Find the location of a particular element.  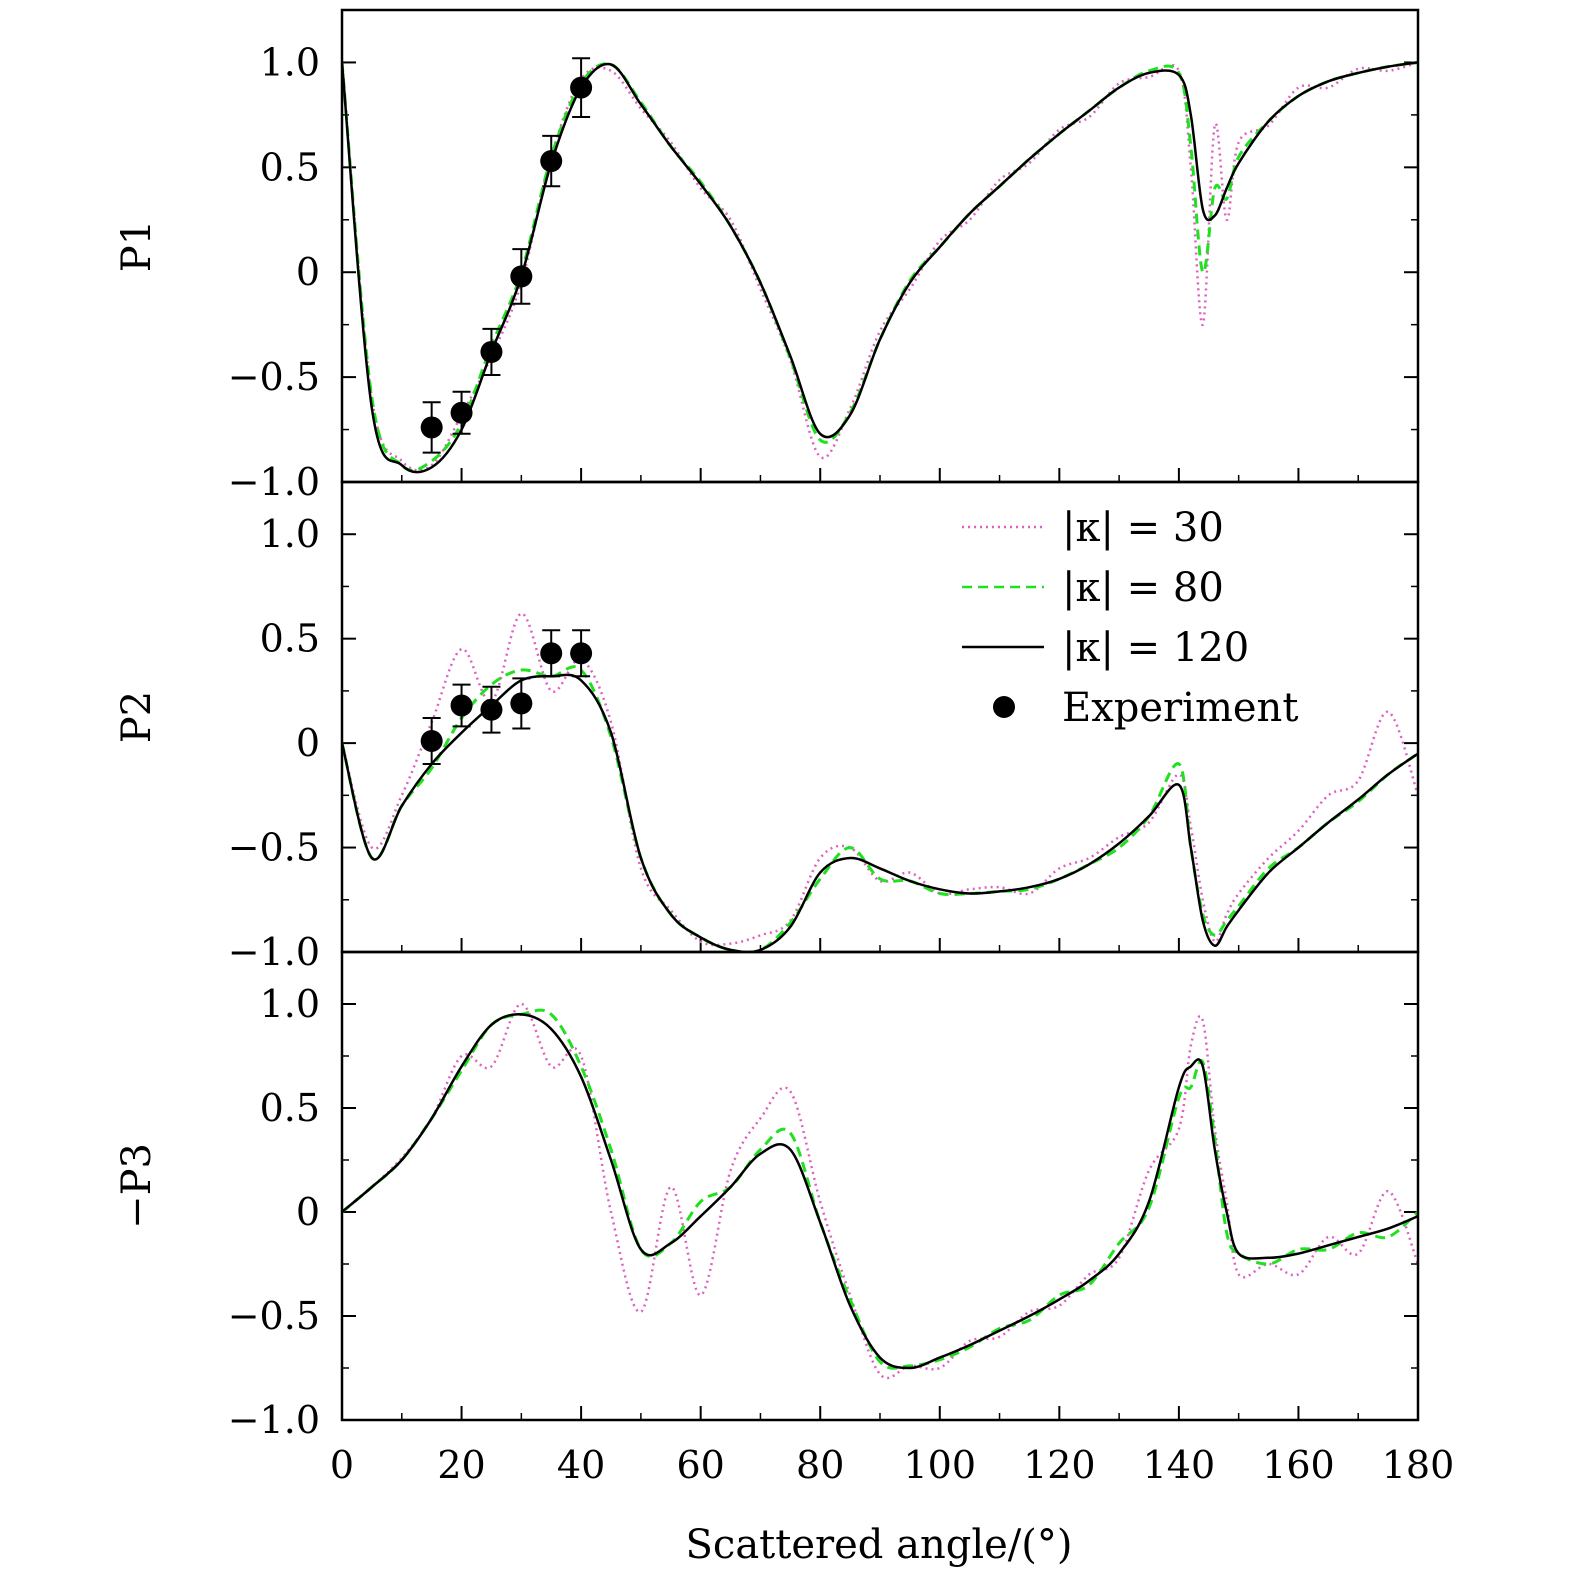

y-axis-title: P2 is located at coordinates (137, 717).